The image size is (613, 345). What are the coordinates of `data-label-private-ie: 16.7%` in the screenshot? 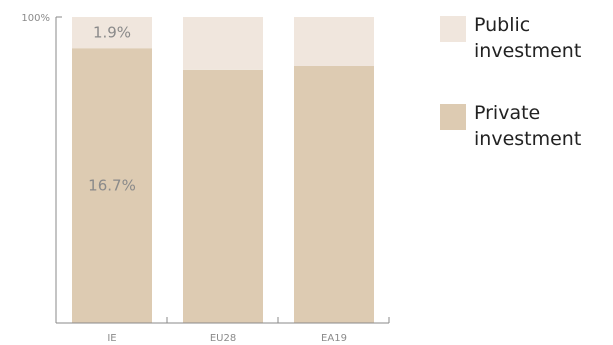 It's located at (112, 186).